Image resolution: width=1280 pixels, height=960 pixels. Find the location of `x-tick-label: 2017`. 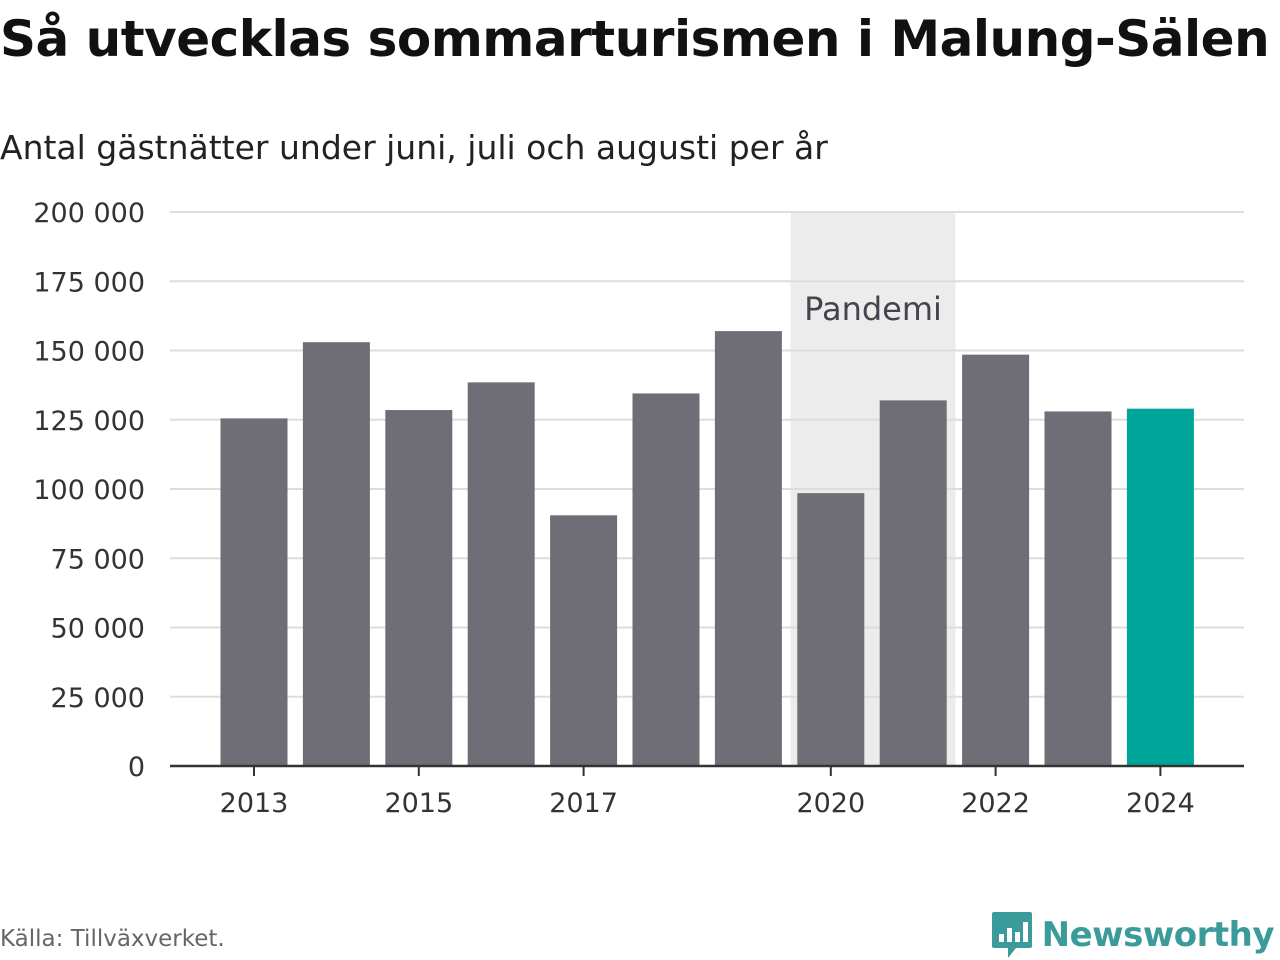

x-tick-label: 2017 is located at coordinates (583, 803).